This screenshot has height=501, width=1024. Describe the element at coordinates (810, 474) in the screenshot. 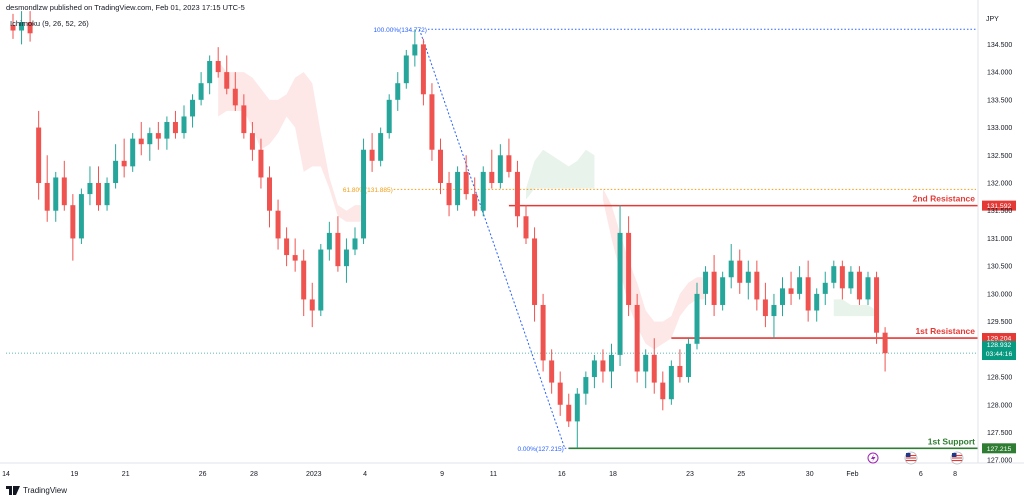

I see `x-tick-label: 30` at that location.